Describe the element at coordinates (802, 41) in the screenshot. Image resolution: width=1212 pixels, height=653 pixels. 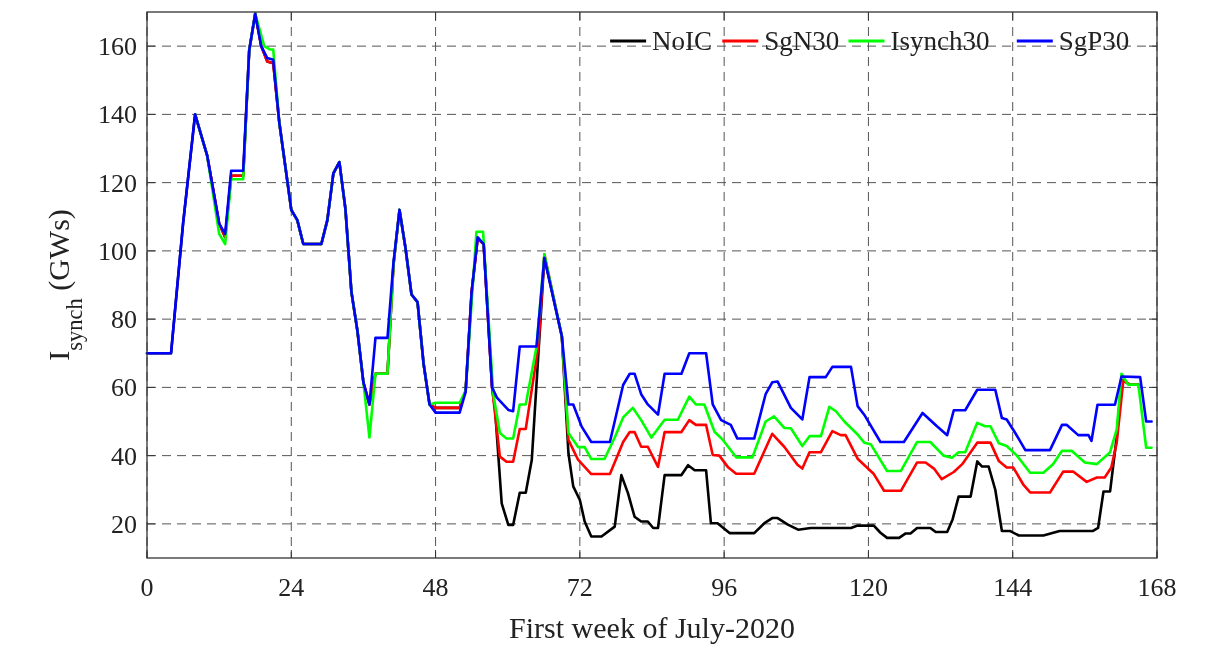
I see `legend-label: SgN30` at that location.